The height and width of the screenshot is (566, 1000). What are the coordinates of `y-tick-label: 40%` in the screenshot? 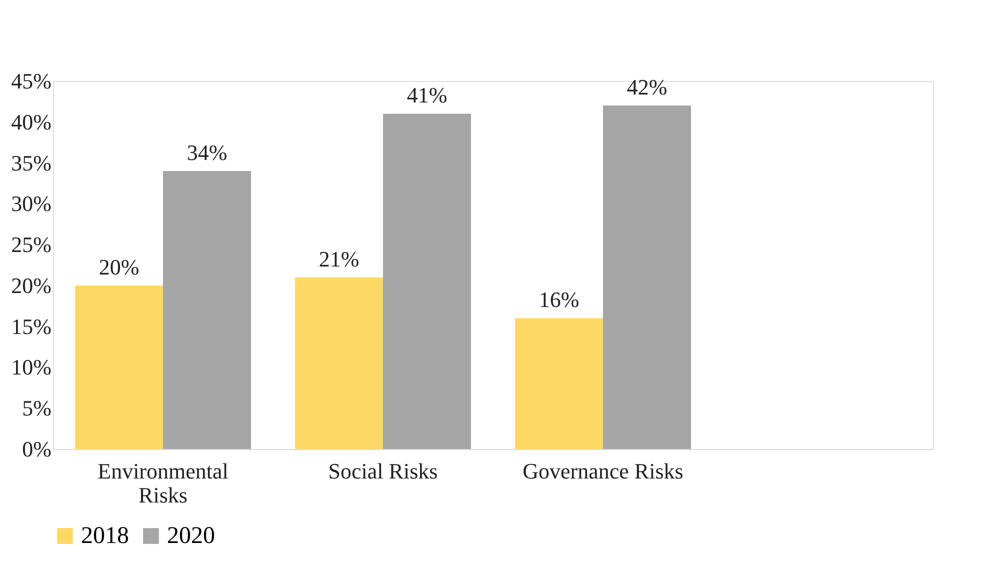 It's located at (31, 121).